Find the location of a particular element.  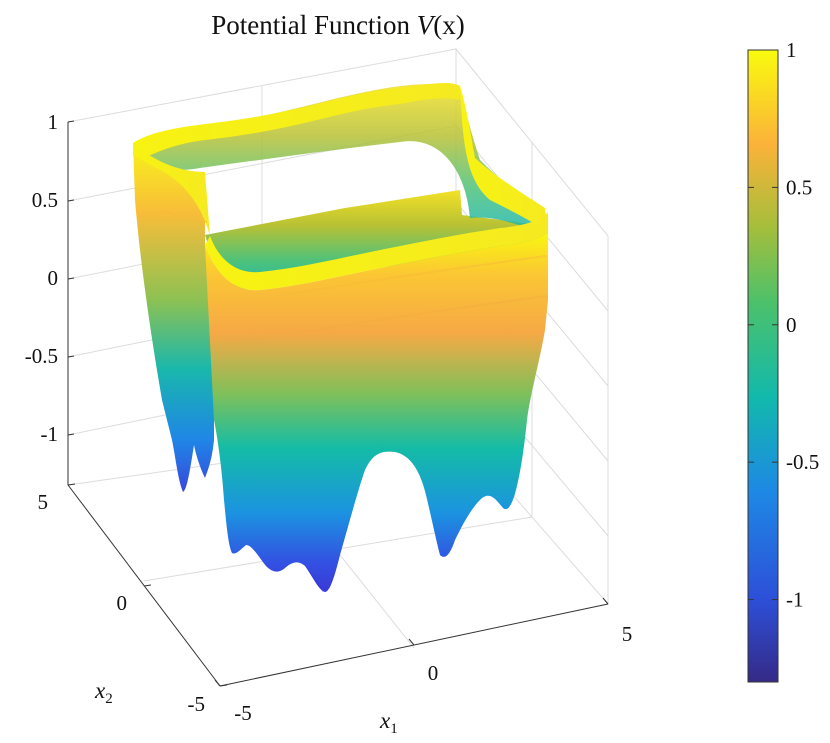

x1-tick-label: 0 is located at coordinates (433, 673).